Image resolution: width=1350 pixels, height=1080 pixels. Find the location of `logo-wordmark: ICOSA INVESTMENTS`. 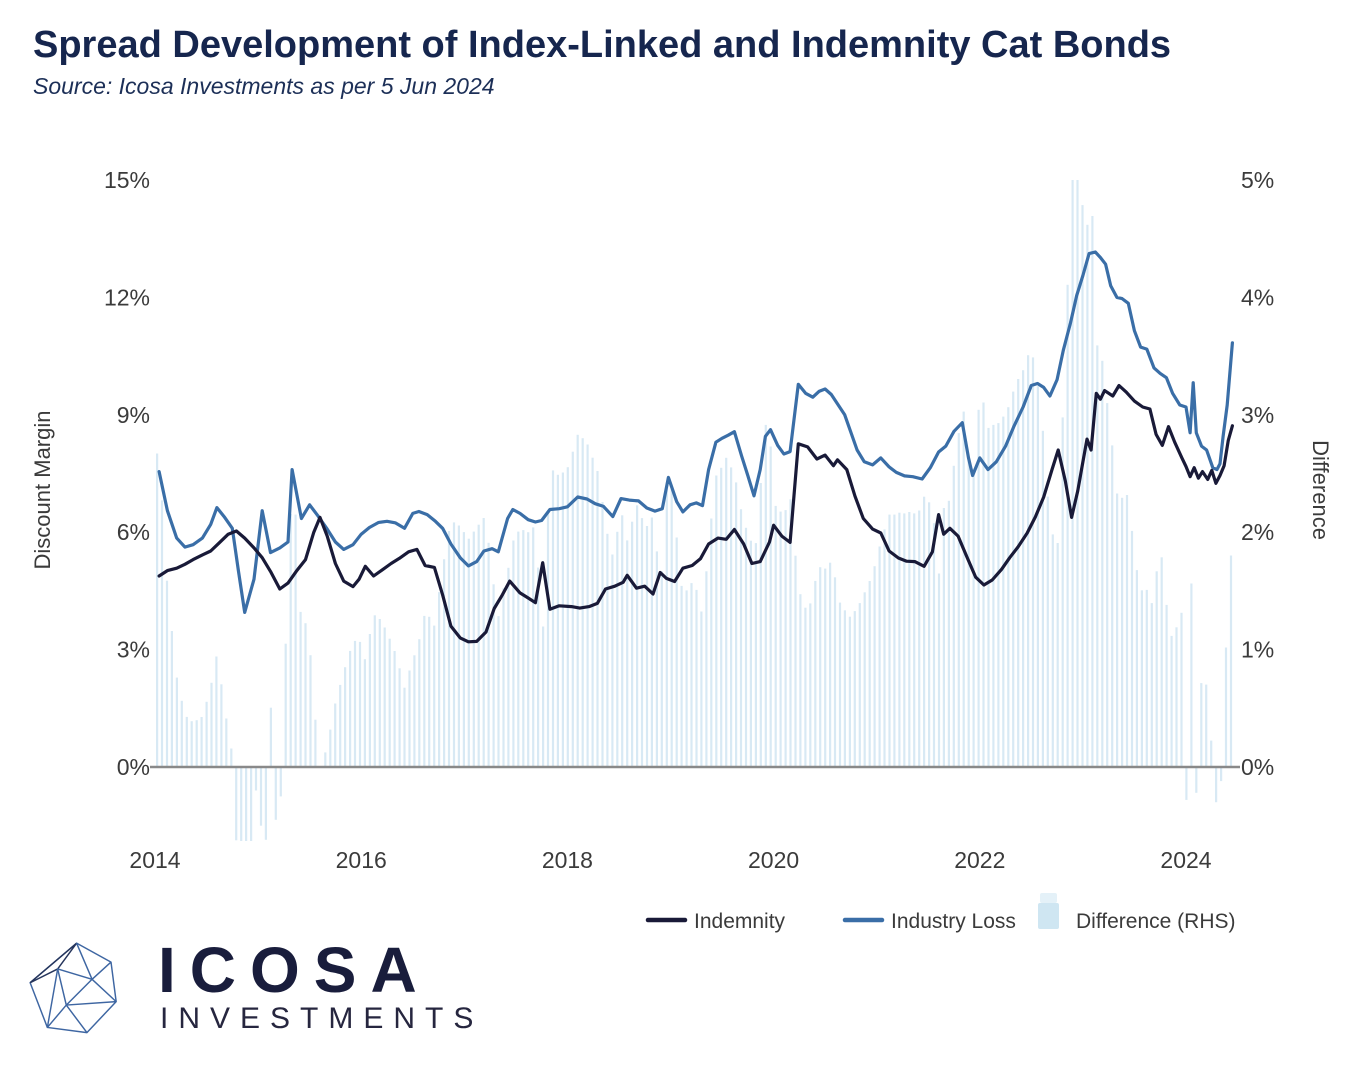

logo-wordmark: ICOSA INVESTMENTS is located at coordinates (320, 984).